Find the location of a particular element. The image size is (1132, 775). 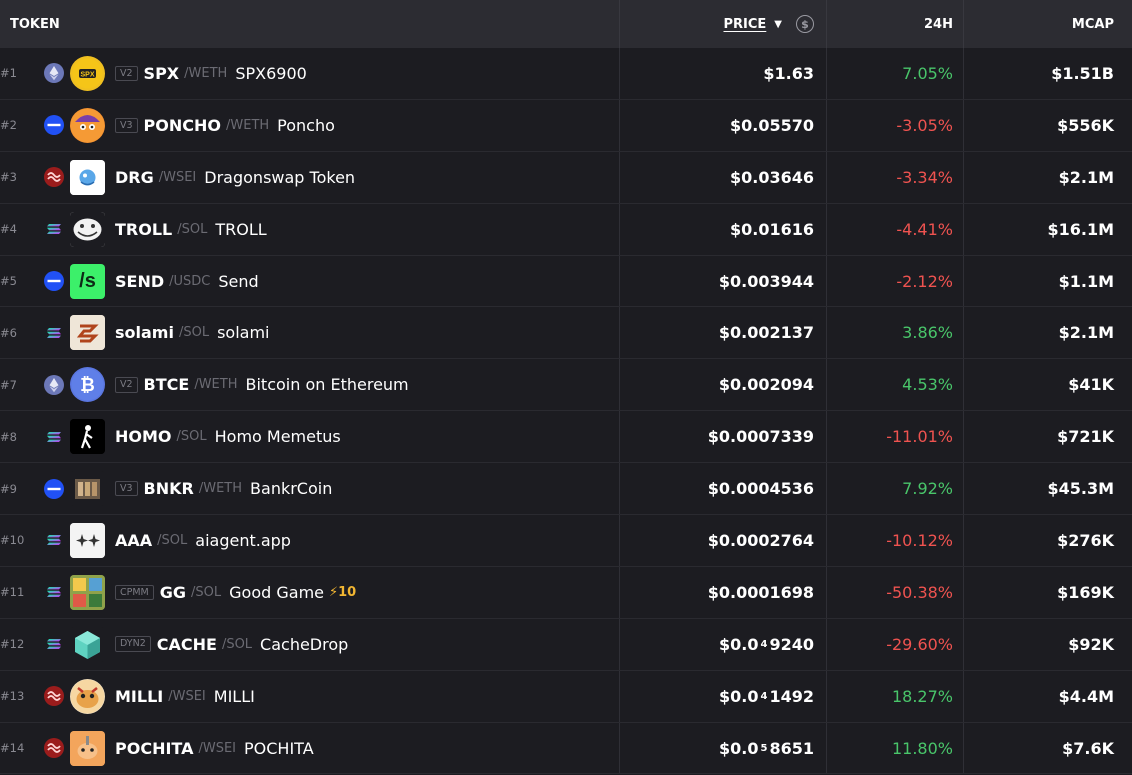

token-cell: #3 DRG/WSEI Dragonswap Token is located at coordinates (310, 177).